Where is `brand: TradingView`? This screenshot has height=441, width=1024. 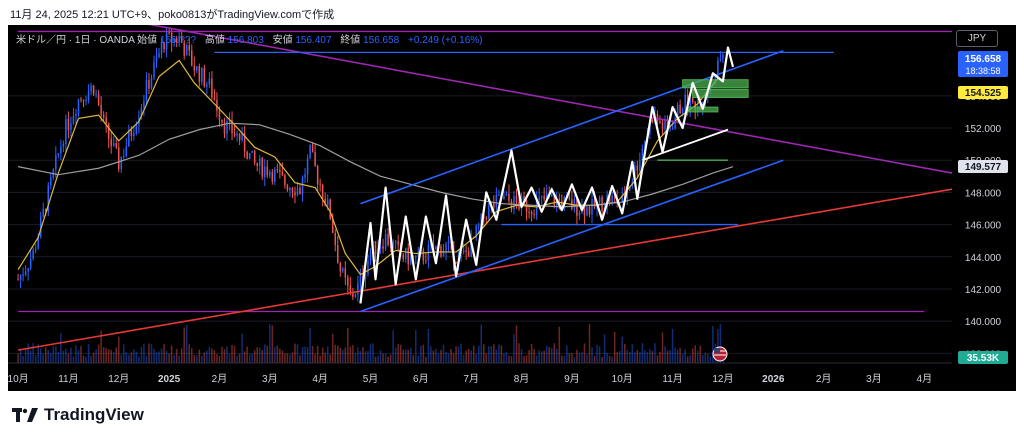 brand: TradingView is located at coordinates (78, 415).